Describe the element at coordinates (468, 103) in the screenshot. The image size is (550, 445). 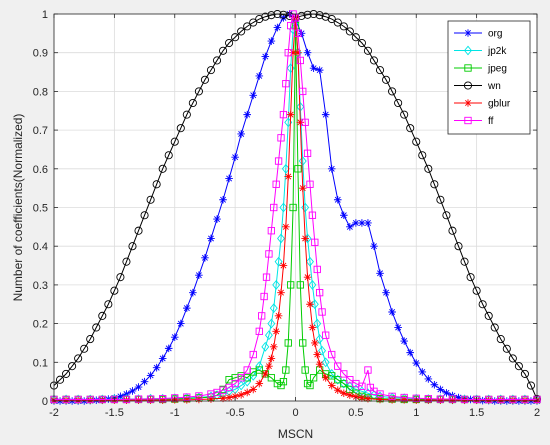
I see `legend-marker-gblur` at that location.